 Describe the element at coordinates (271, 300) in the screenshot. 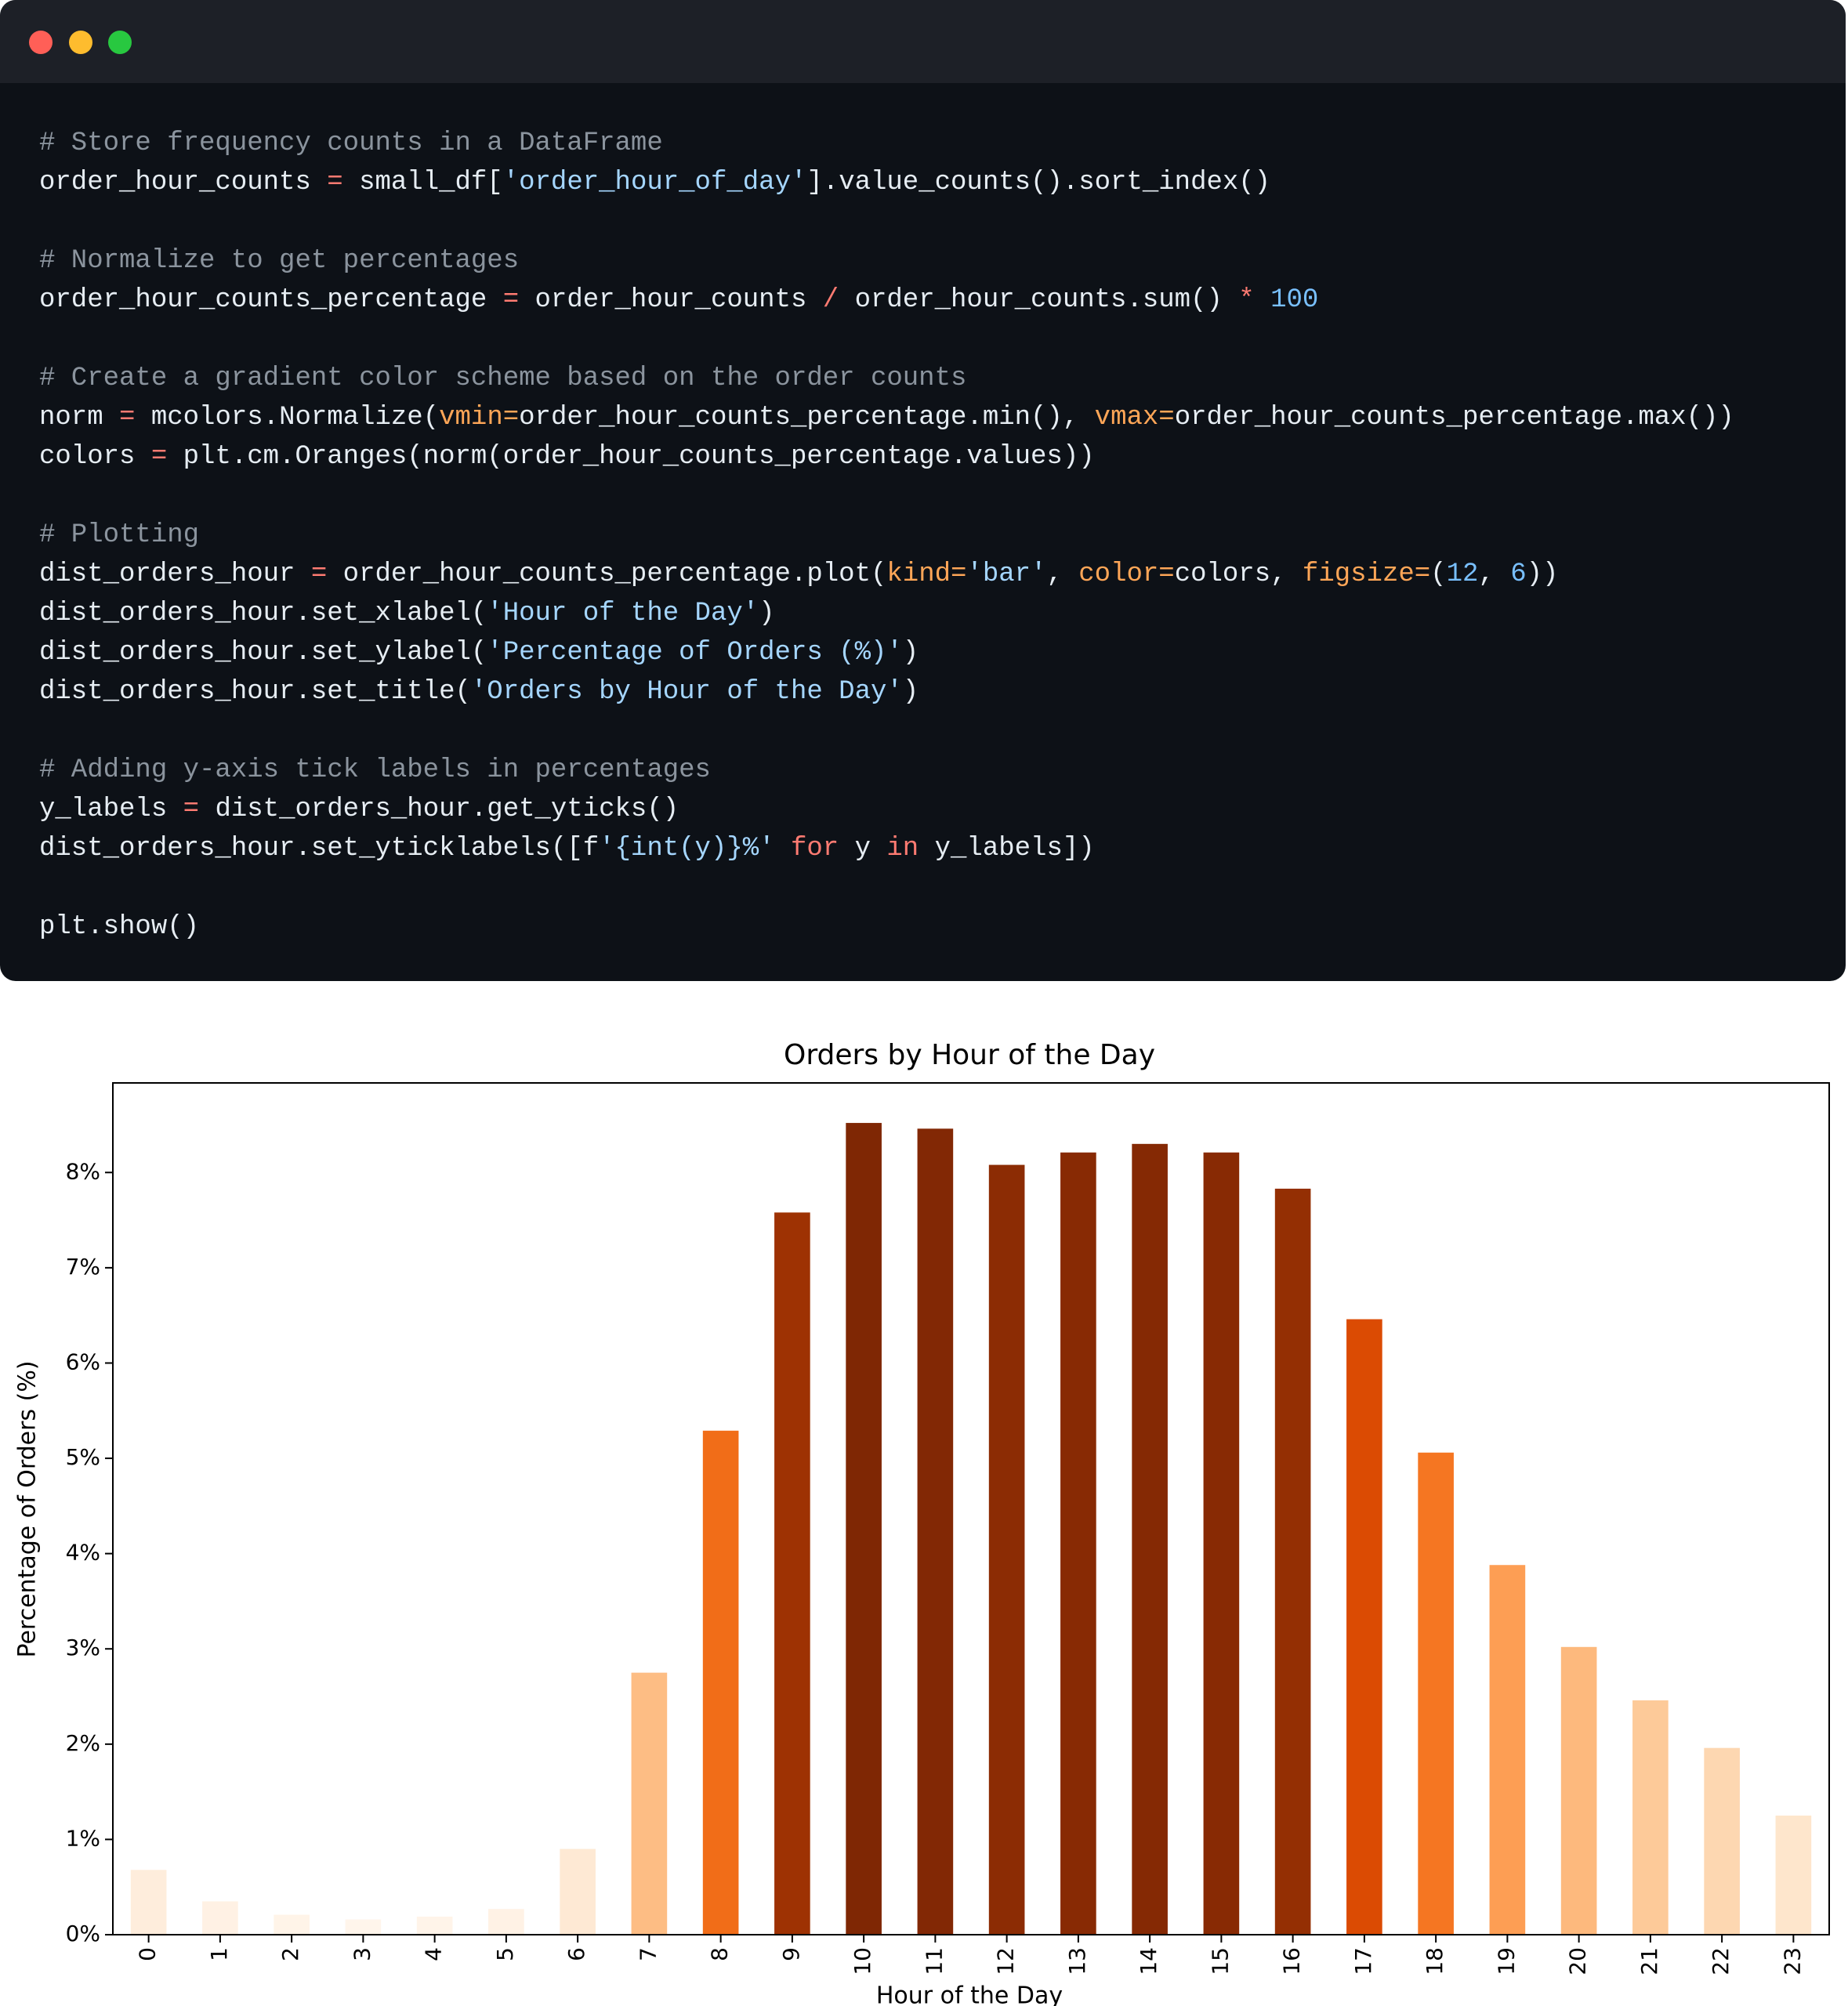

I see `code-token: order_hour_counts_percentage` at that location.